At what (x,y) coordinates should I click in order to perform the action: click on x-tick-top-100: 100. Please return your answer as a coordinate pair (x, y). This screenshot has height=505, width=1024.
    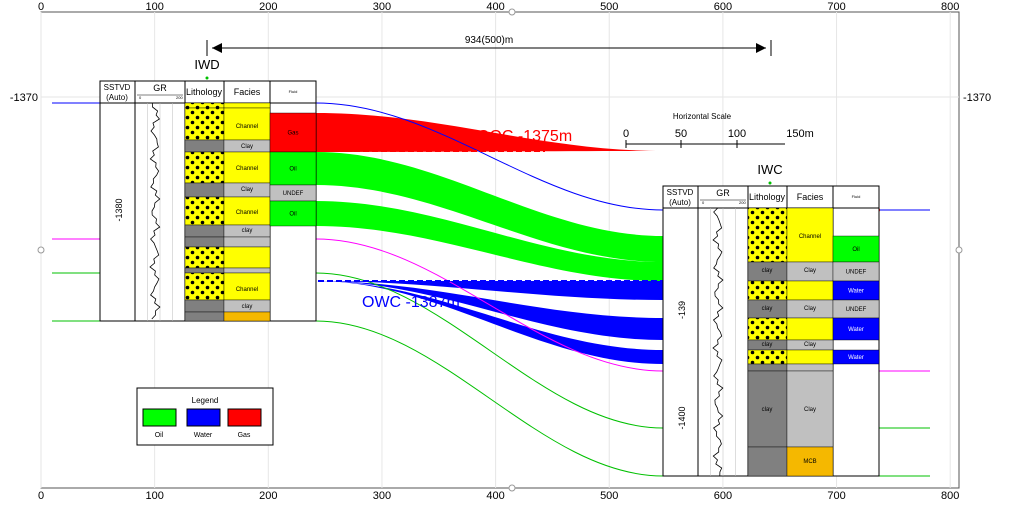
    Looking at the image, I should click on (154, 7).